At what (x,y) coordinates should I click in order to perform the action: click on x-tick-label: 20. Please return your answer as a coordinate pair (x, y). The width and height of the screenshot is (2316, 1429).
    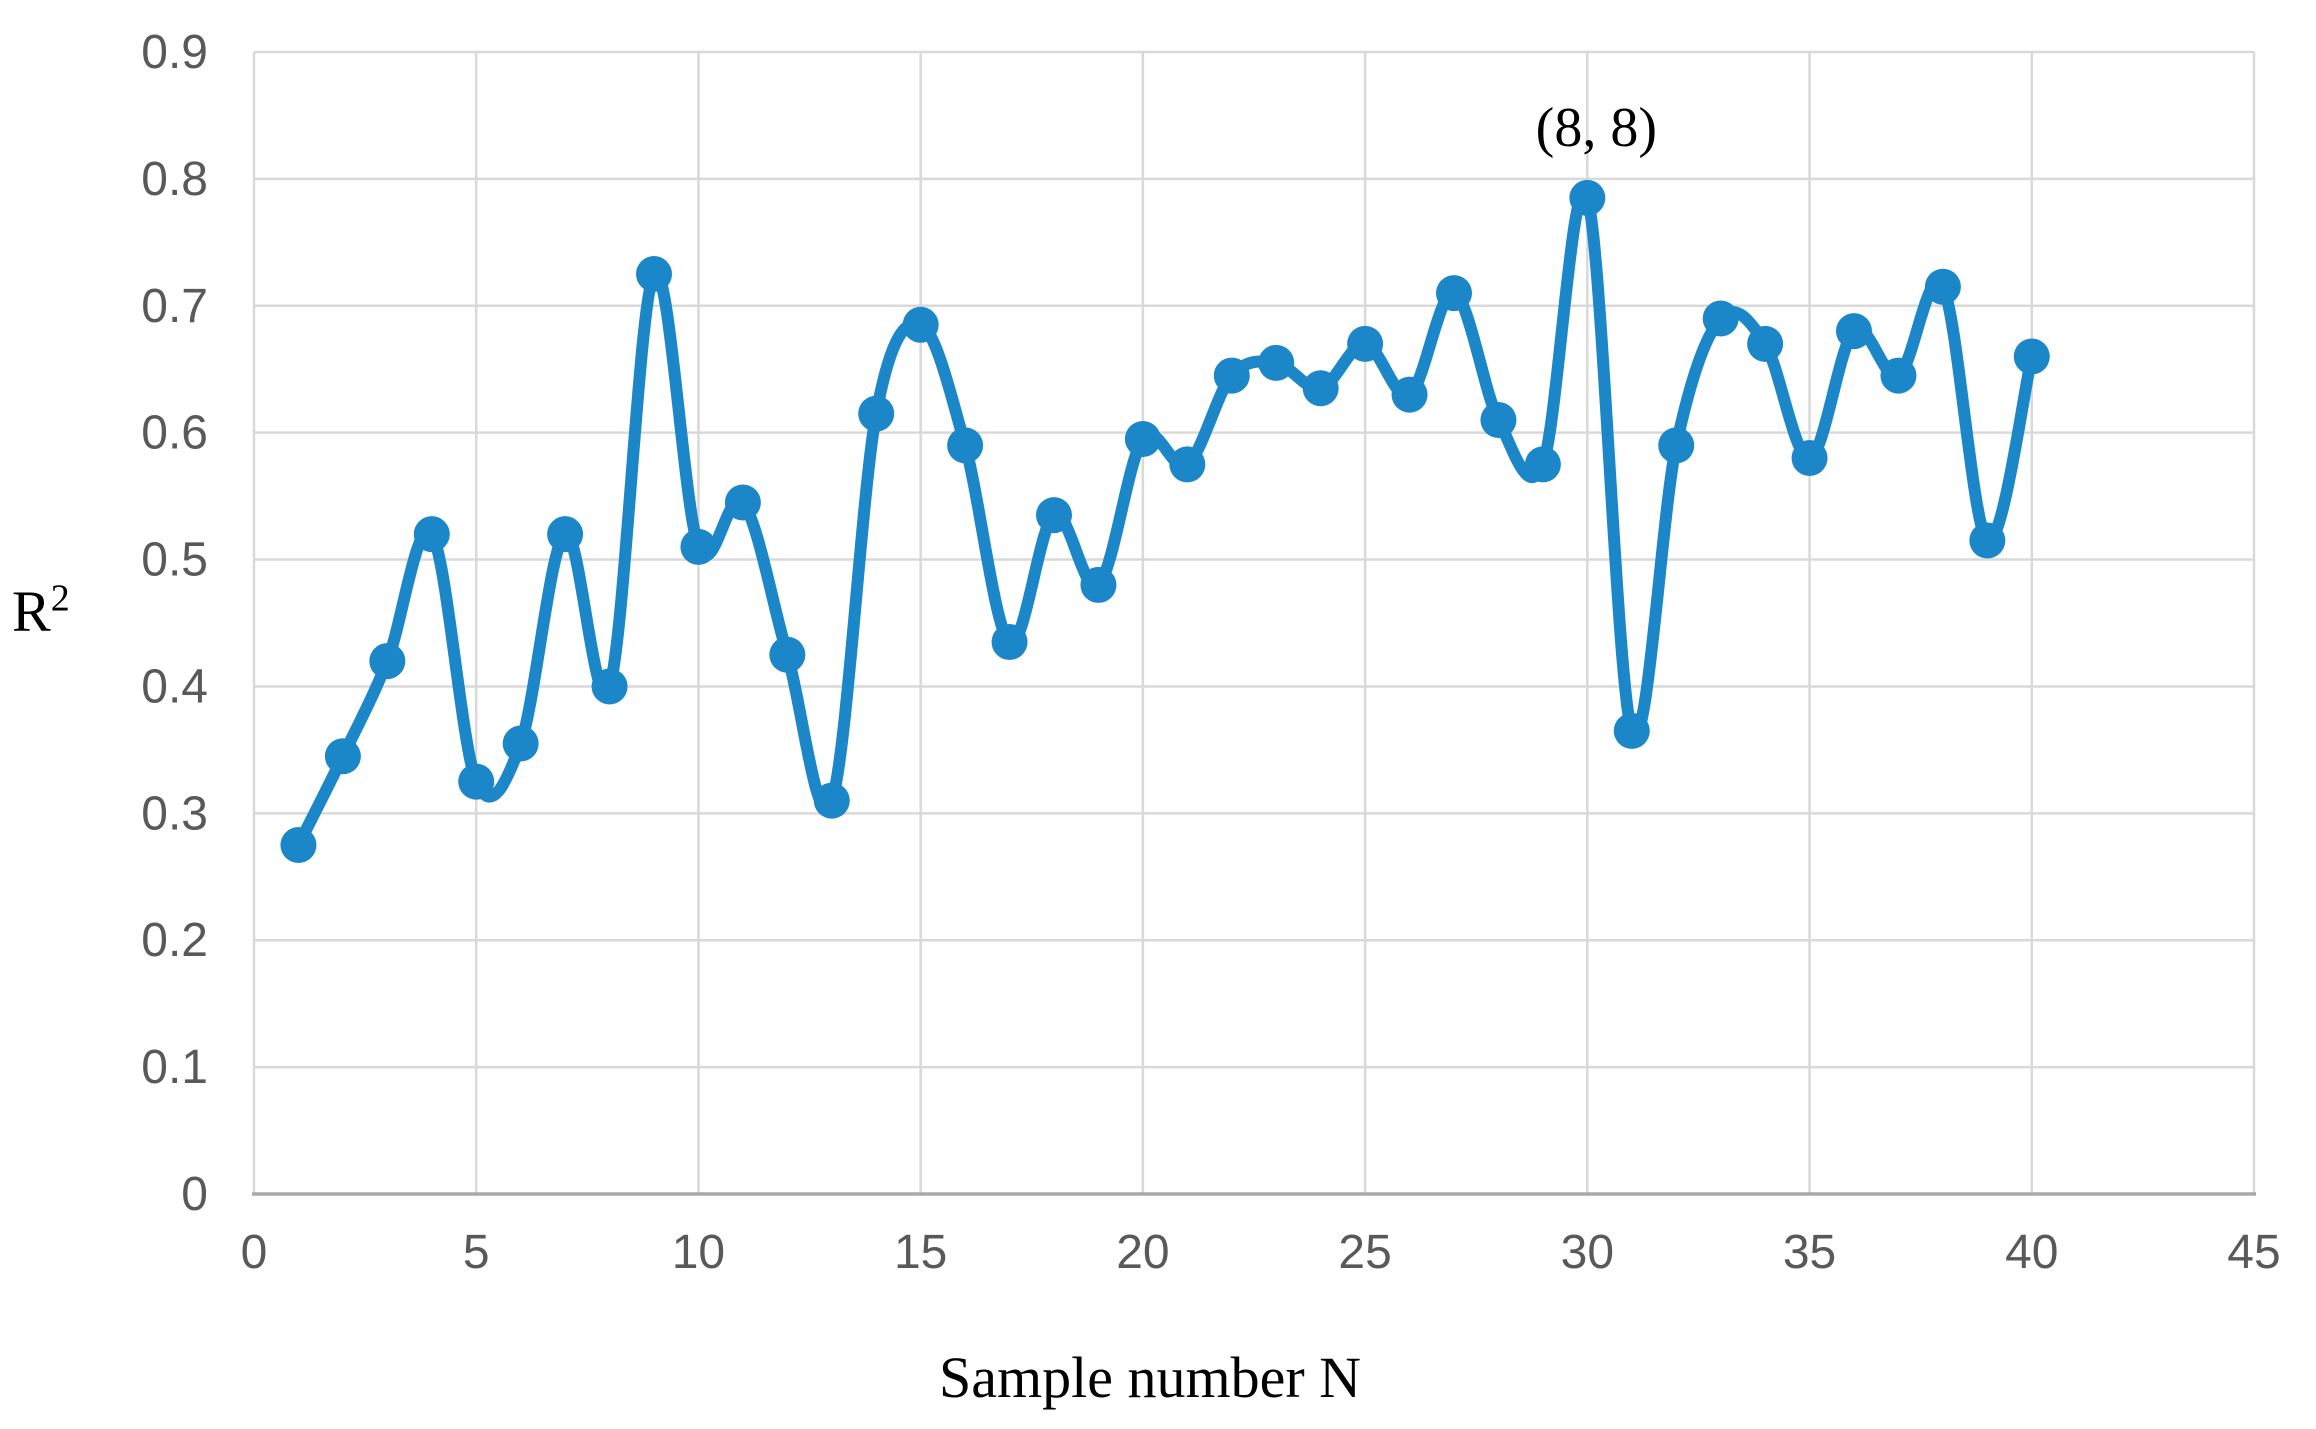
    Looking at the image, I should click on (1142, 1252).